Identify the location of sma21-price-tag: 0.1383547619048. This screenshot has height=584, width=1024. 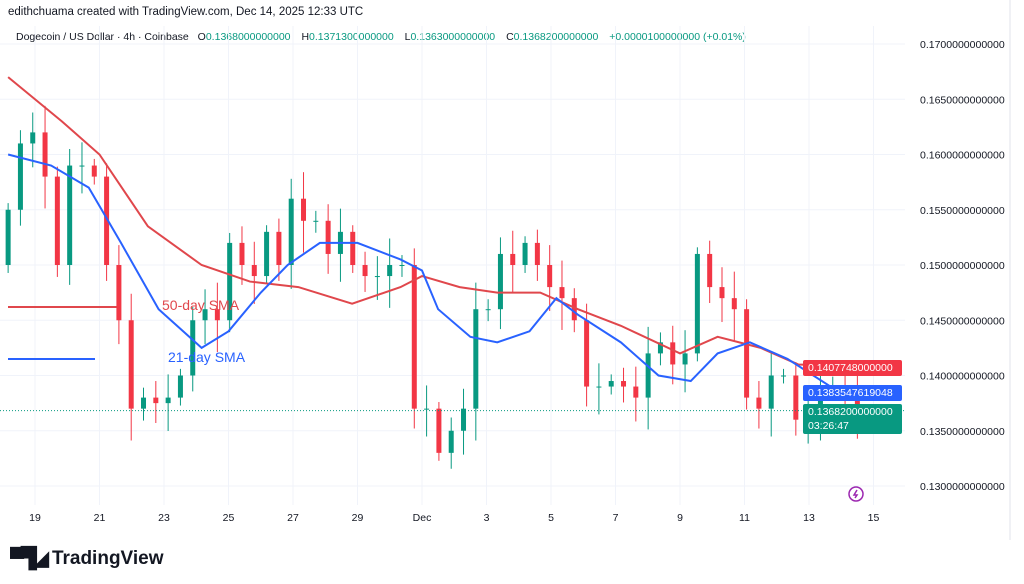
(852, 393).